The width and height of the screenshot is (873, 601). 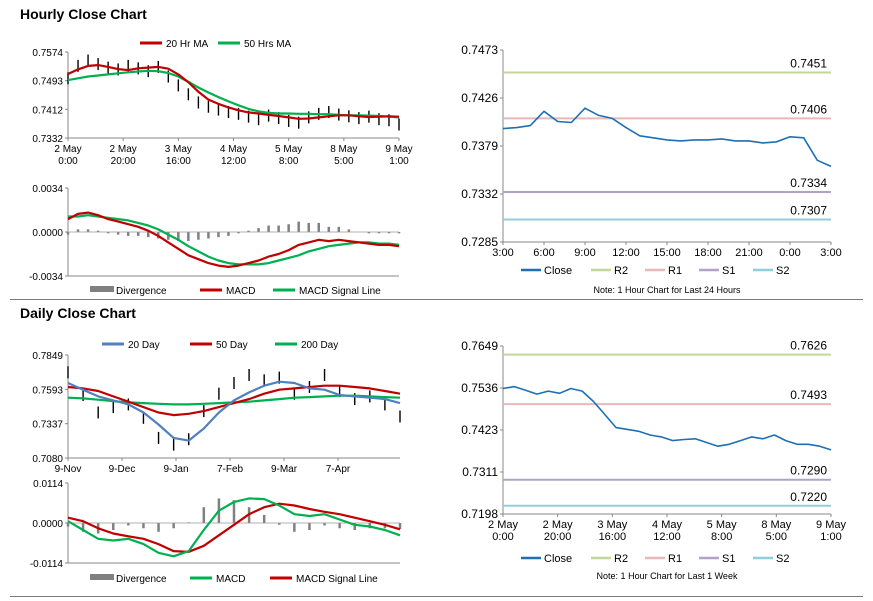 I want to click on daily-close-x-tick-label: 2 May, so click(x=558, y=525).